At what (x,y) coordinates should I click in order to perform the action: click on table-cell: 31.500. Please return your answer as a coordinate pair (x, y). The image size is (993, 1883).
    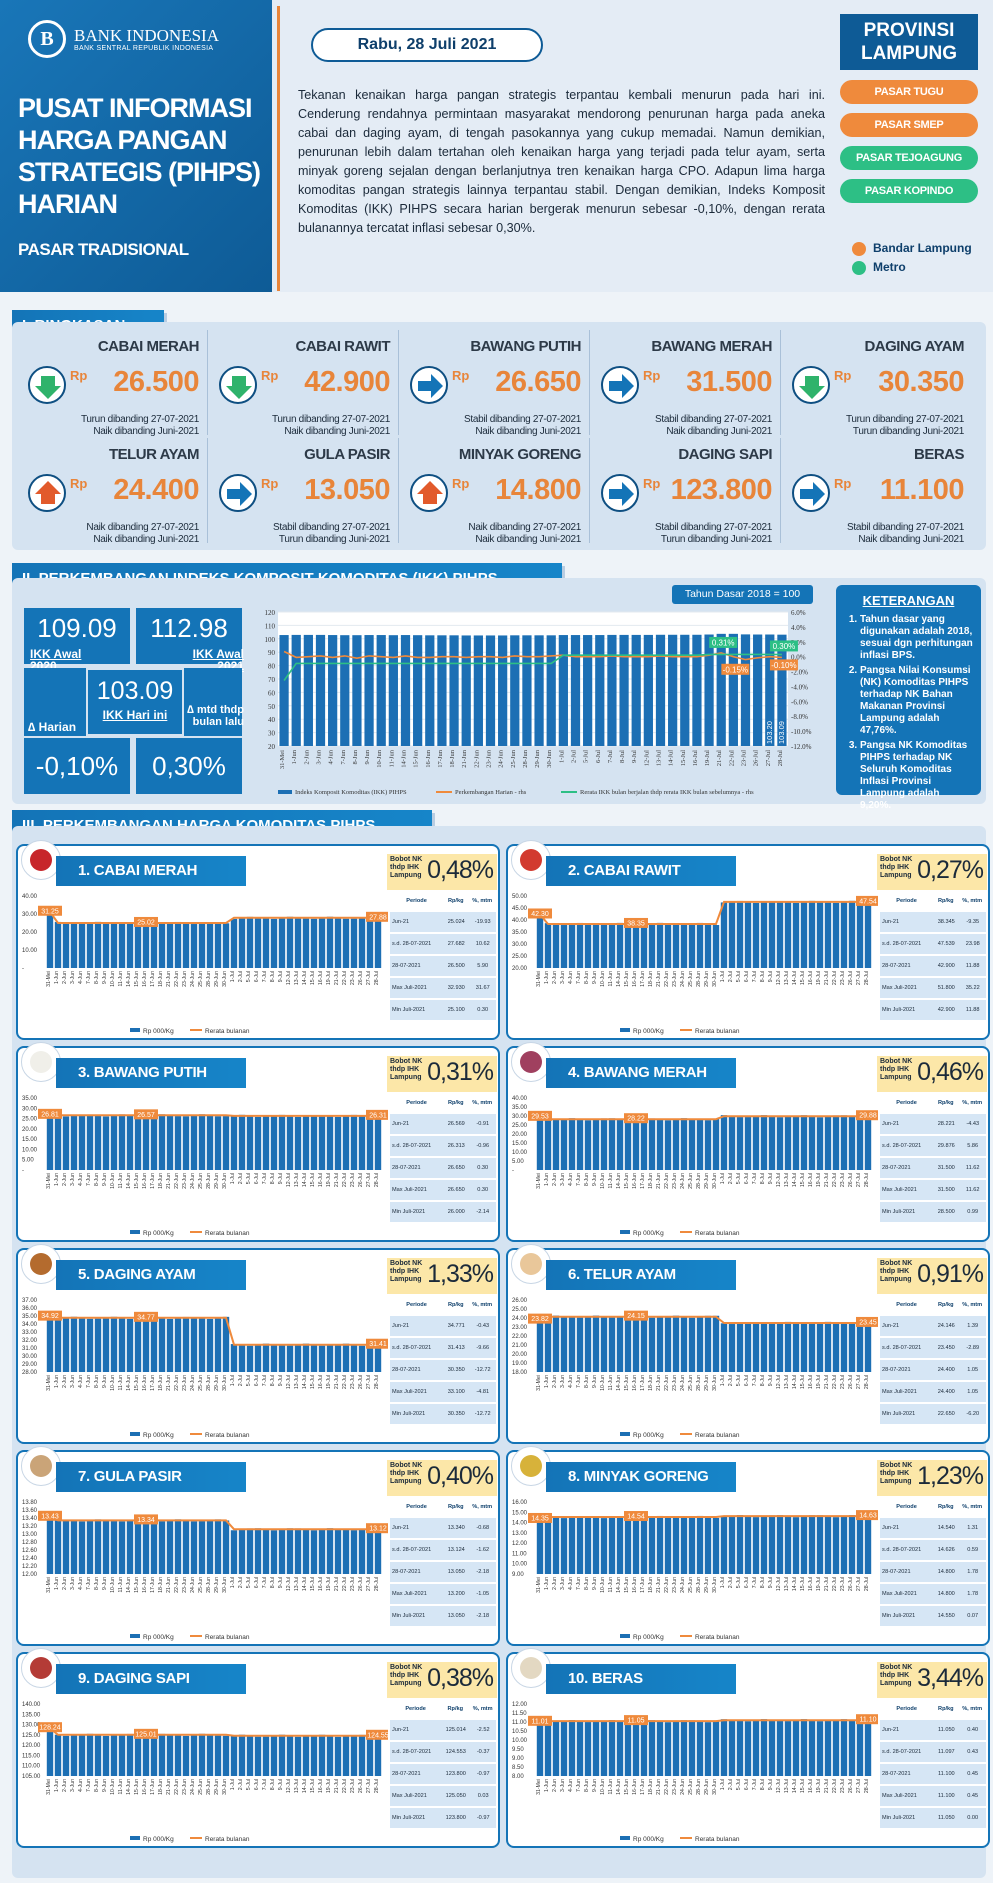
    Looking at the image, I should click on (946, 1190).